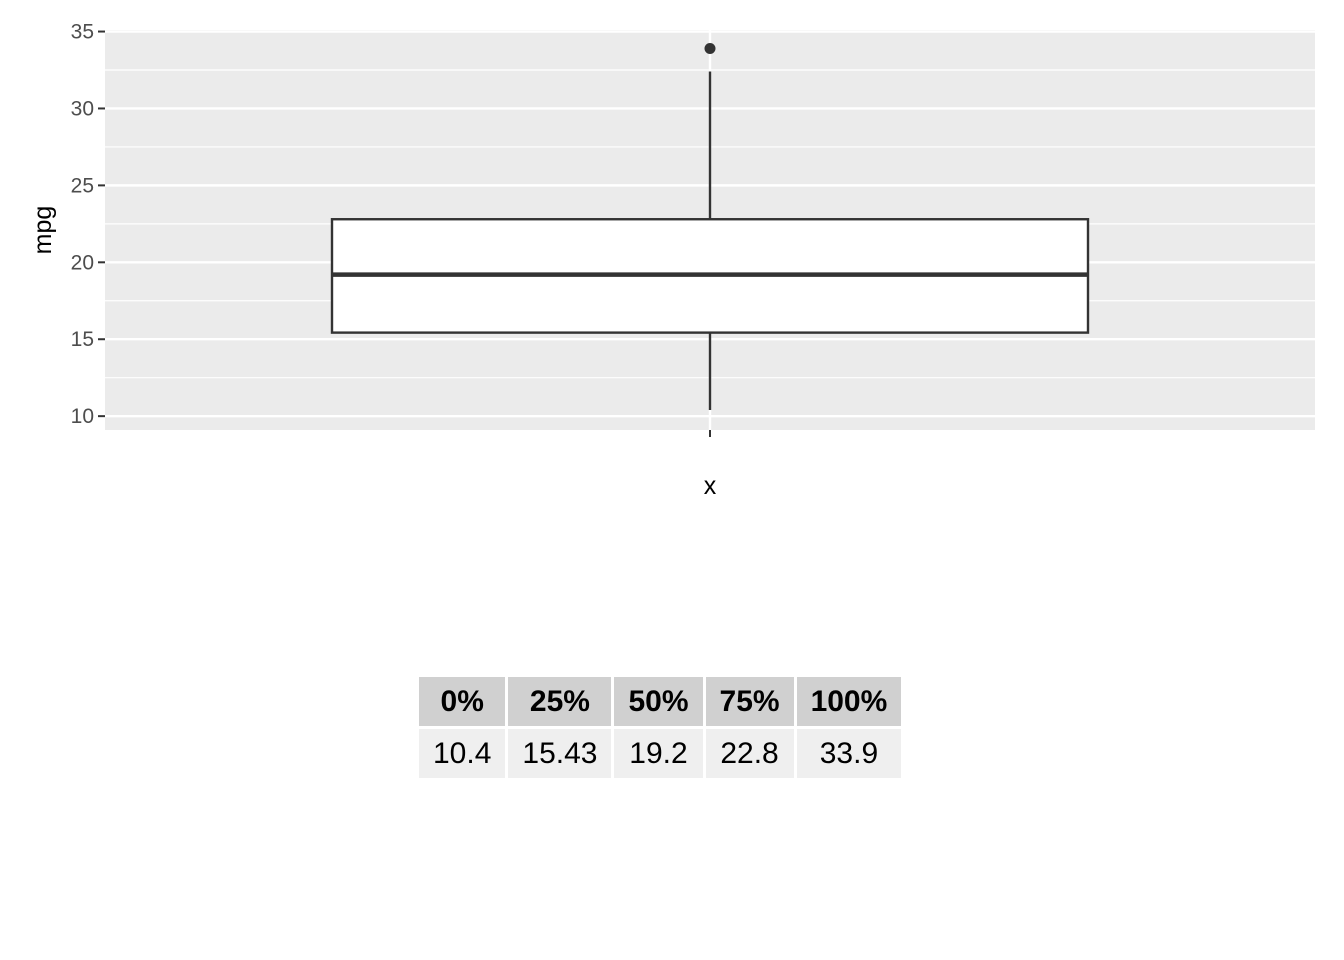 The width and height of the screenshot is (1344, 960). Describe the element at coordinates (82, 32) in the screenshot. I see `y-tick-label: 35` at that location.